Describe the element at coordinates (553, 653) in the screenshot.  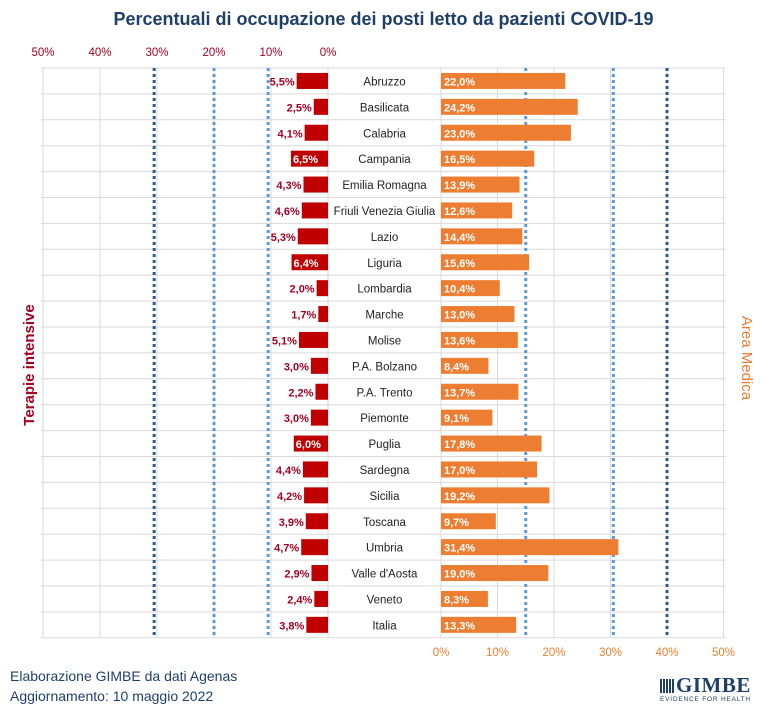
I see `tick-label-right: 20%` at that location.